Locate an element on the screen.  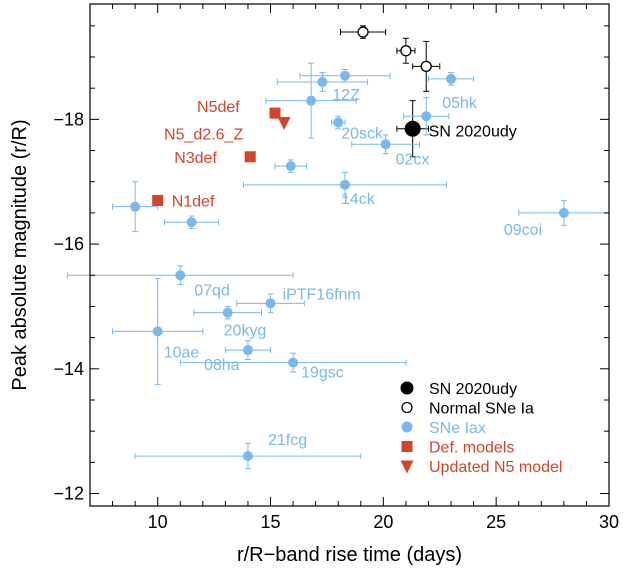
y-tick-label: −18 is located at coordinates (68, 119).